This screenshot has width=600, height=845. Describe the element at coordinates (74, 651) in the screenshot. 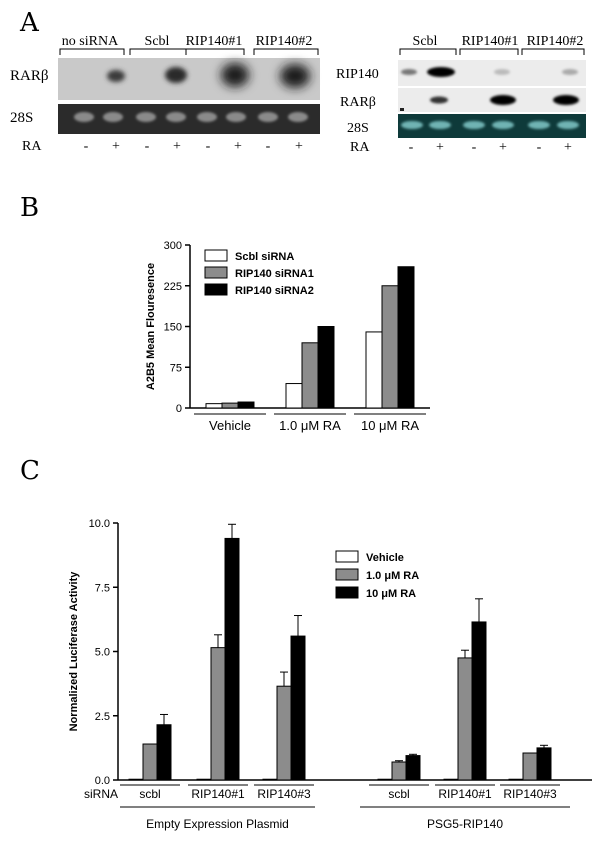

I see `y-axis-label: Normalized Luciferase Activity` at that location.